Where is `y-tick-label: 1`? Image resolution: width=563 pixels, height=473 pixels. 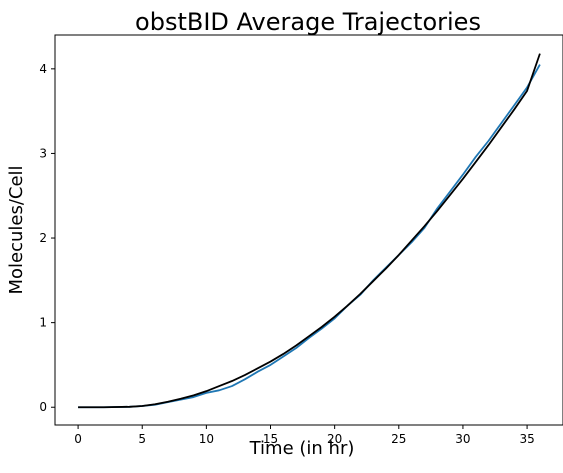 y-tick-label: 1 is located at coordinates (43, 323).